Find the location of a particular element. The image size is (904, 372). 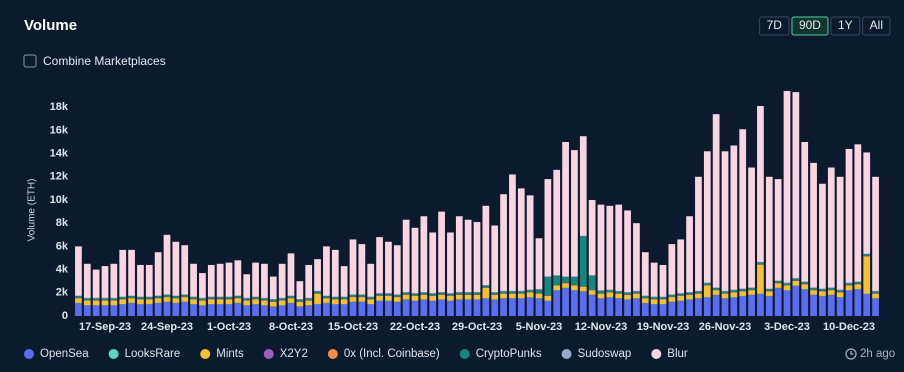

x-tick-label: 3-Dec-23 is located at coordinates (787, 327).